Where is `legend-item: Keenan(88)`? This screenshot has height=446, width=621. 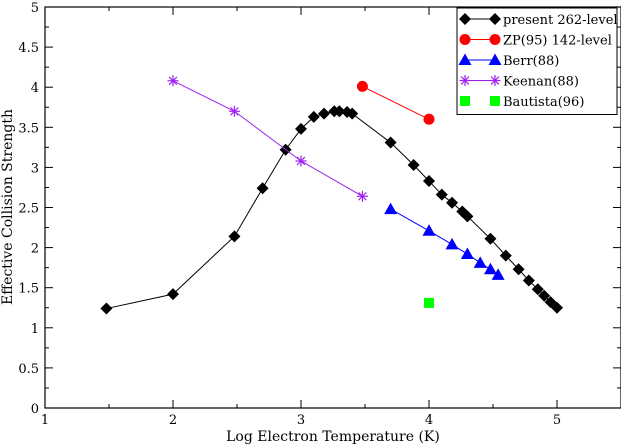 legend-item: Keenan(88) is located at coordinates (519, 82).